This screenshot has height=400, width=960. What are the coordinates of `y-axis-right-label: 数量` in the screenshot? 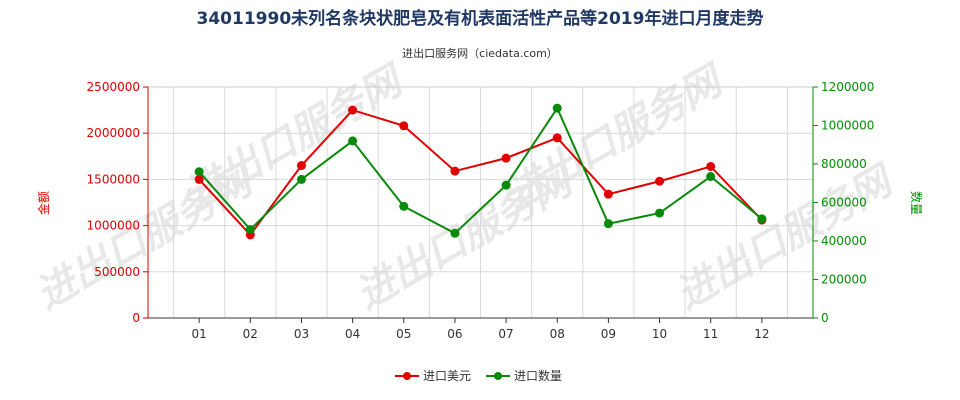 It's located at (916, 203).